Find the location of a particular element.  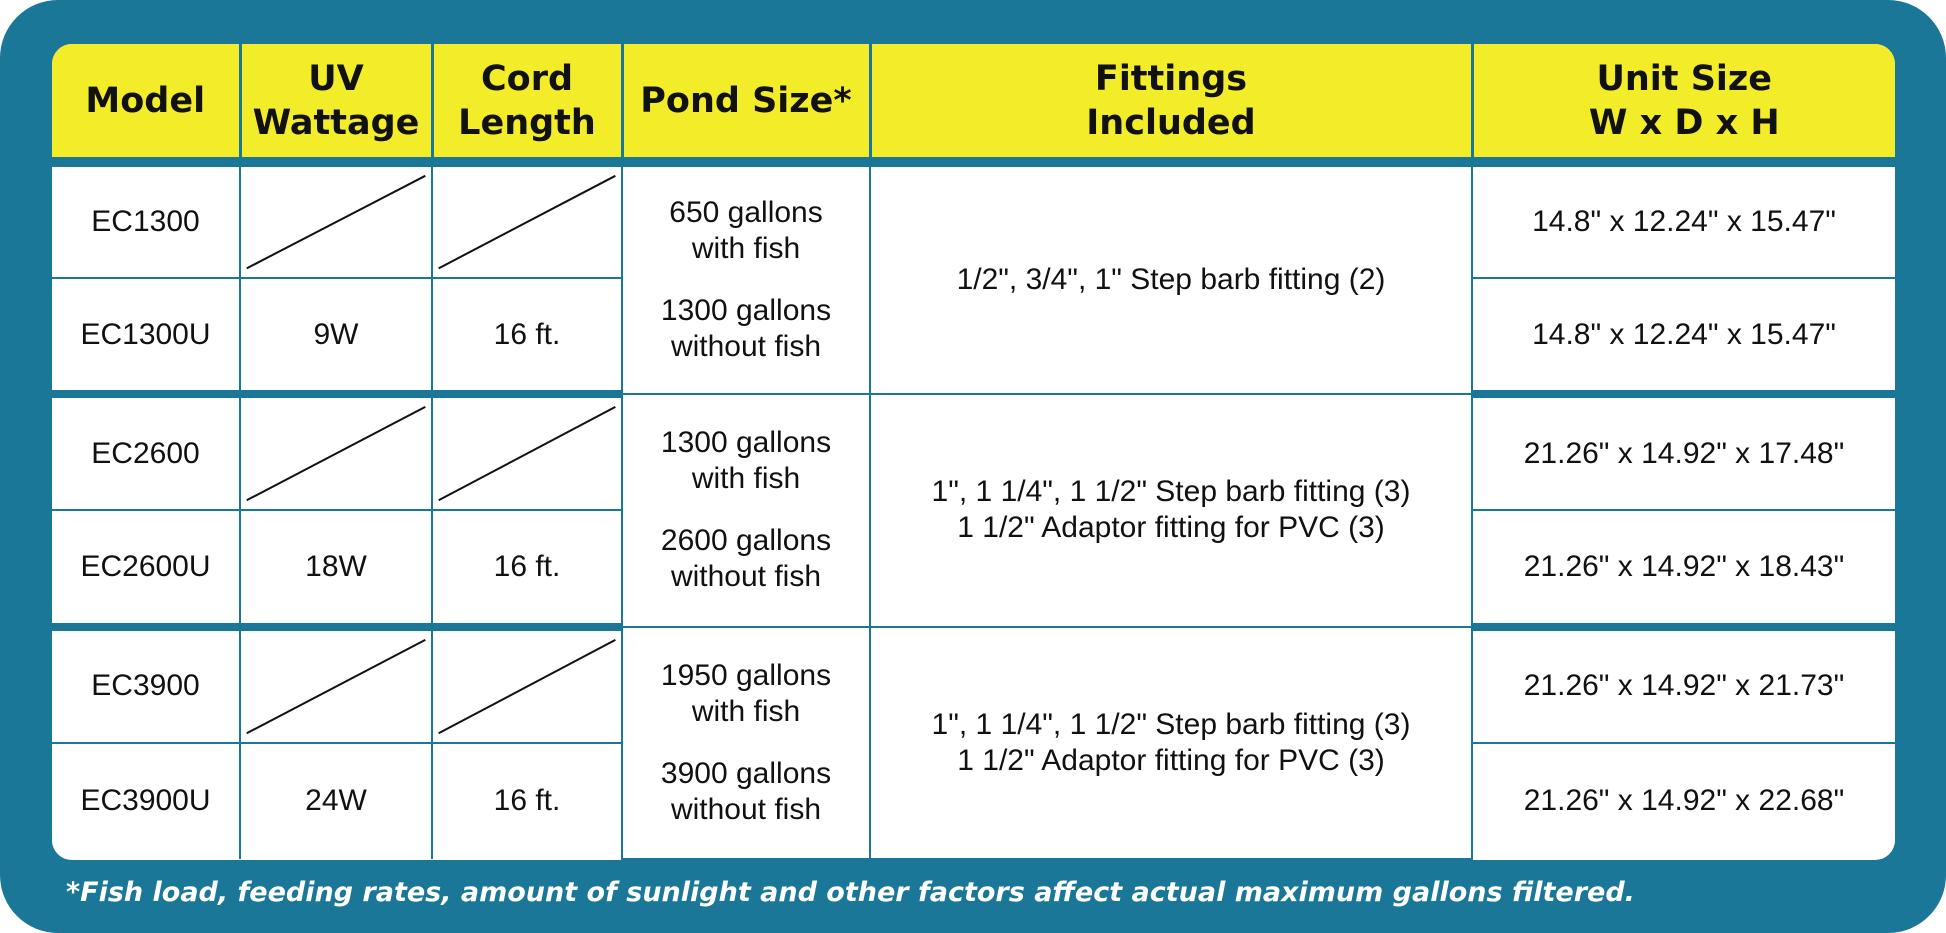

model-cell: EC3900 is located at coordinates (146, 684).